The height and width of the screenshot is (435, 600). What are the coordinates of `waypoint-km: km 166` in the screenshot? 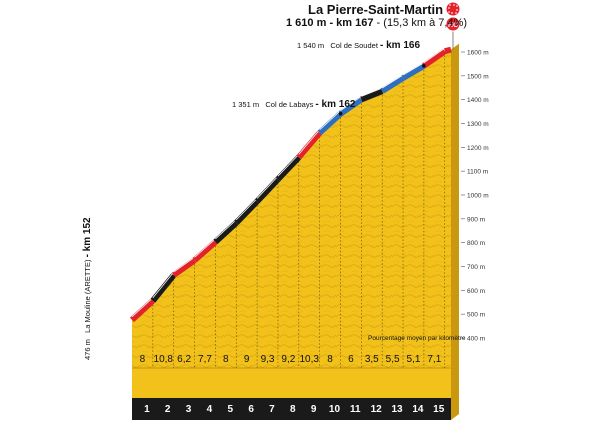 It's located at (403, 45).